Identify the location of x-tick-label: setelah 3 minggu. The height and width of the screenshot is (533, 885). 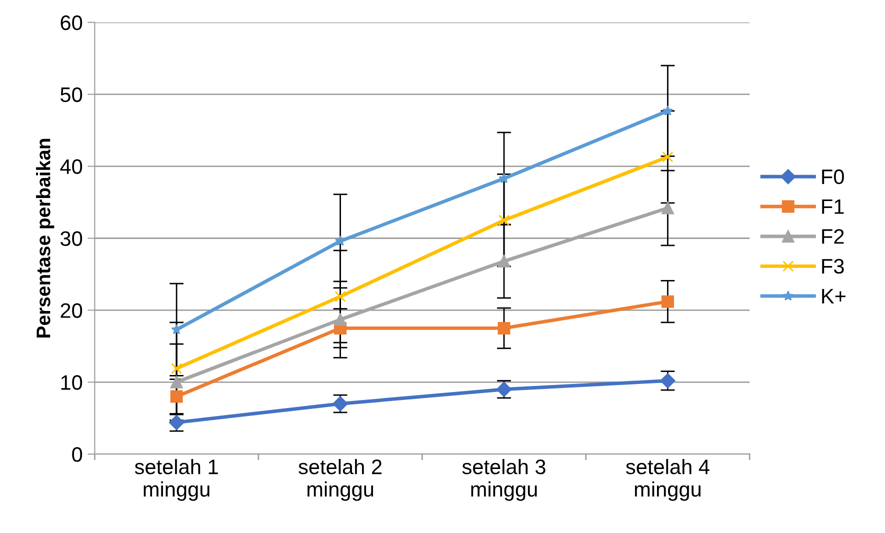
(504, 479).